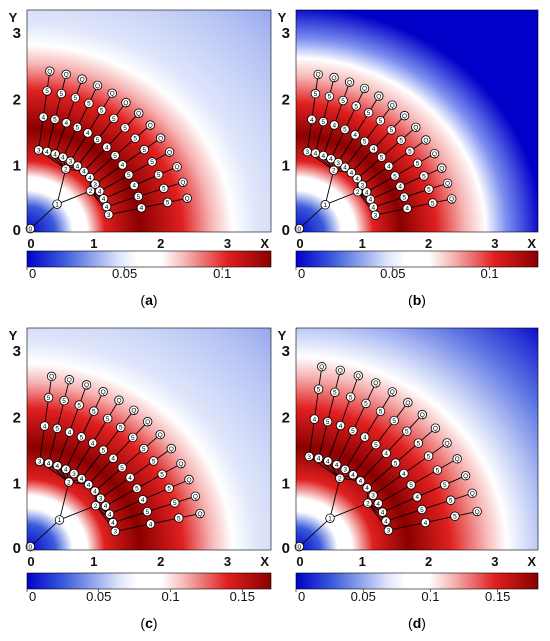 The width and height of the screenshot is (550, 641). What do you see at coordinates (428, 561) in the screenshot?
I see `x-tick-label: 2` at bounding box center [428, 561].